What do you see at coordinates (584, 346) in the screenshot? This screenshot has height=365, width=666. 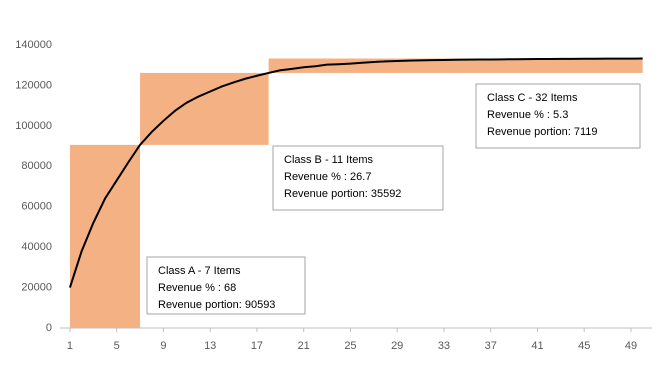 I see `x-tick-label: 45` at bounding box center [584, 346].